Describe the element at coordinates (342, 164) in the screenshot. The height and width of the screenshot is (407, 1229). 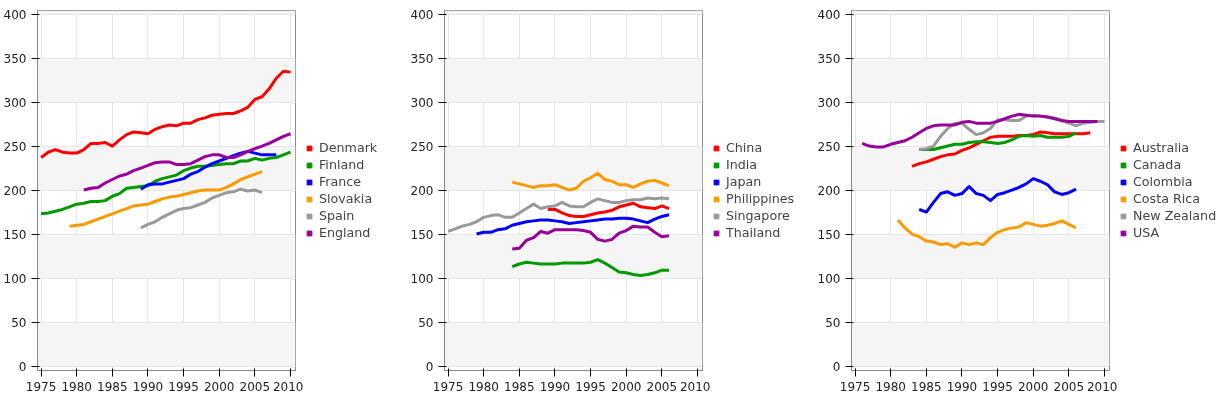
I see `legend-label: Finland` at that location.